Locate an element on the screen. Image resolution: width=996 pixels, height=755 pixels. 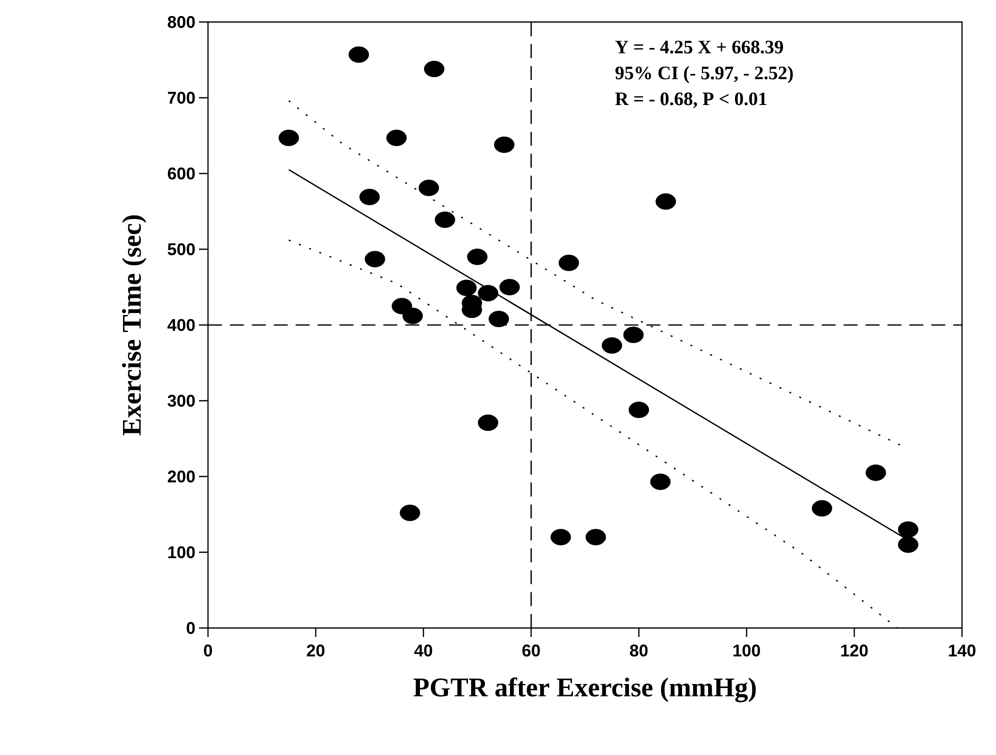
y-tick-label: 400 is located at coordinates (181, 325).